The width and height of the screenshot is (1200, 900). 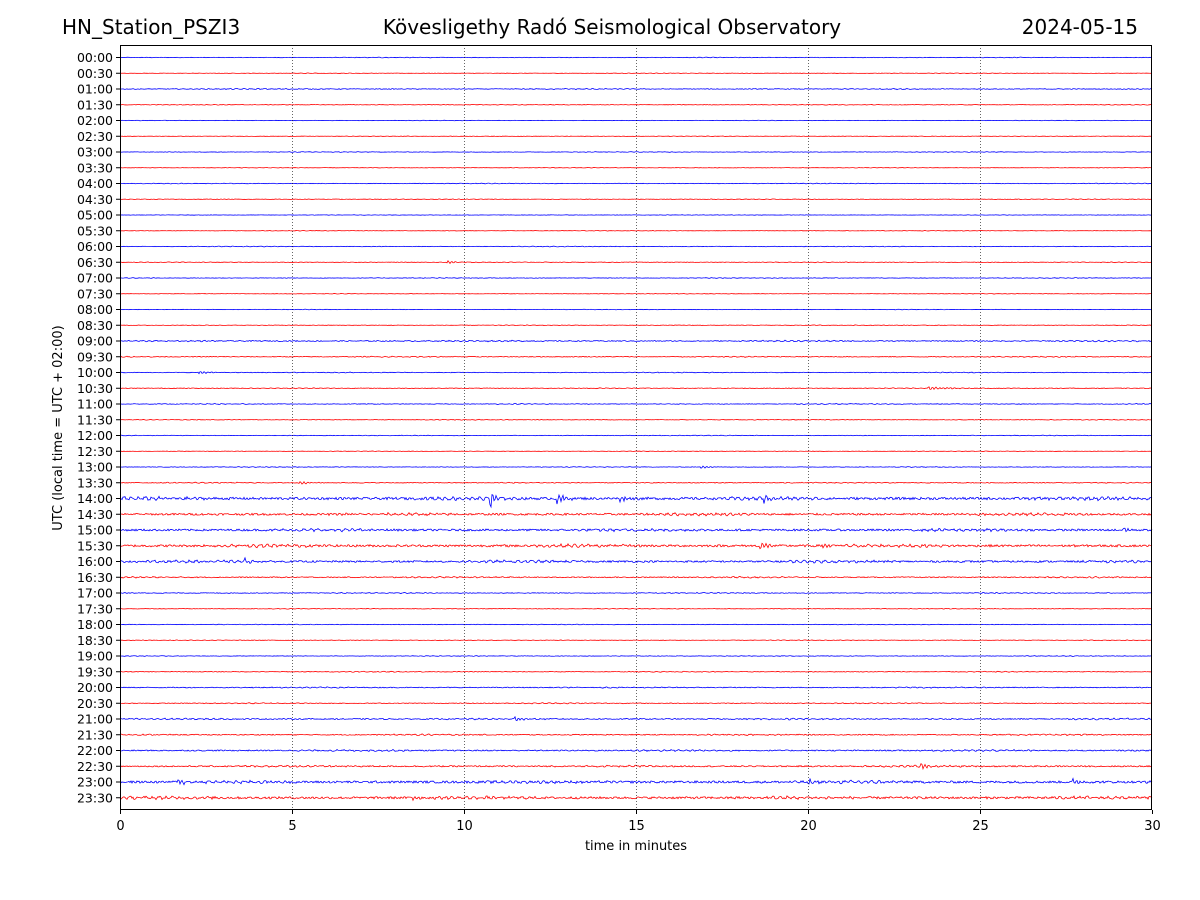 I want to click on y-tick-label-1430: 14:30, so click(x=95, y=514).